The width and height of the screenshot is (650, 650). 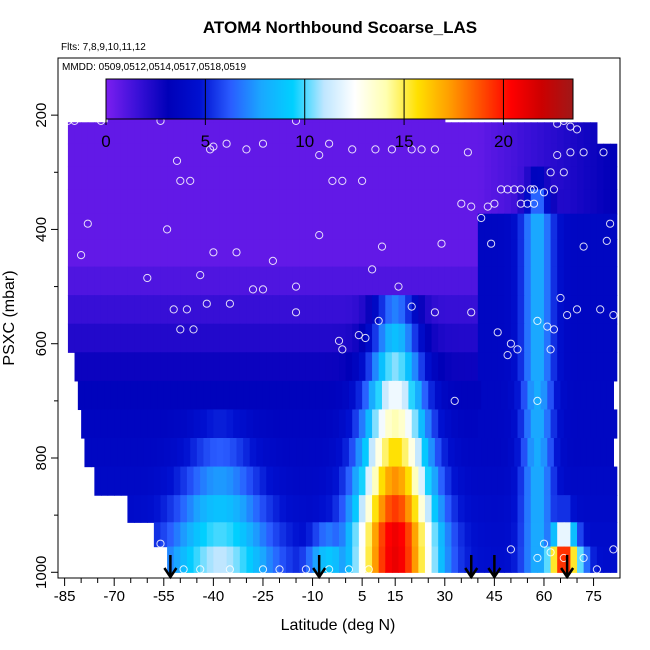 I want to click on flight-arrow, so click(x=319, y=567).